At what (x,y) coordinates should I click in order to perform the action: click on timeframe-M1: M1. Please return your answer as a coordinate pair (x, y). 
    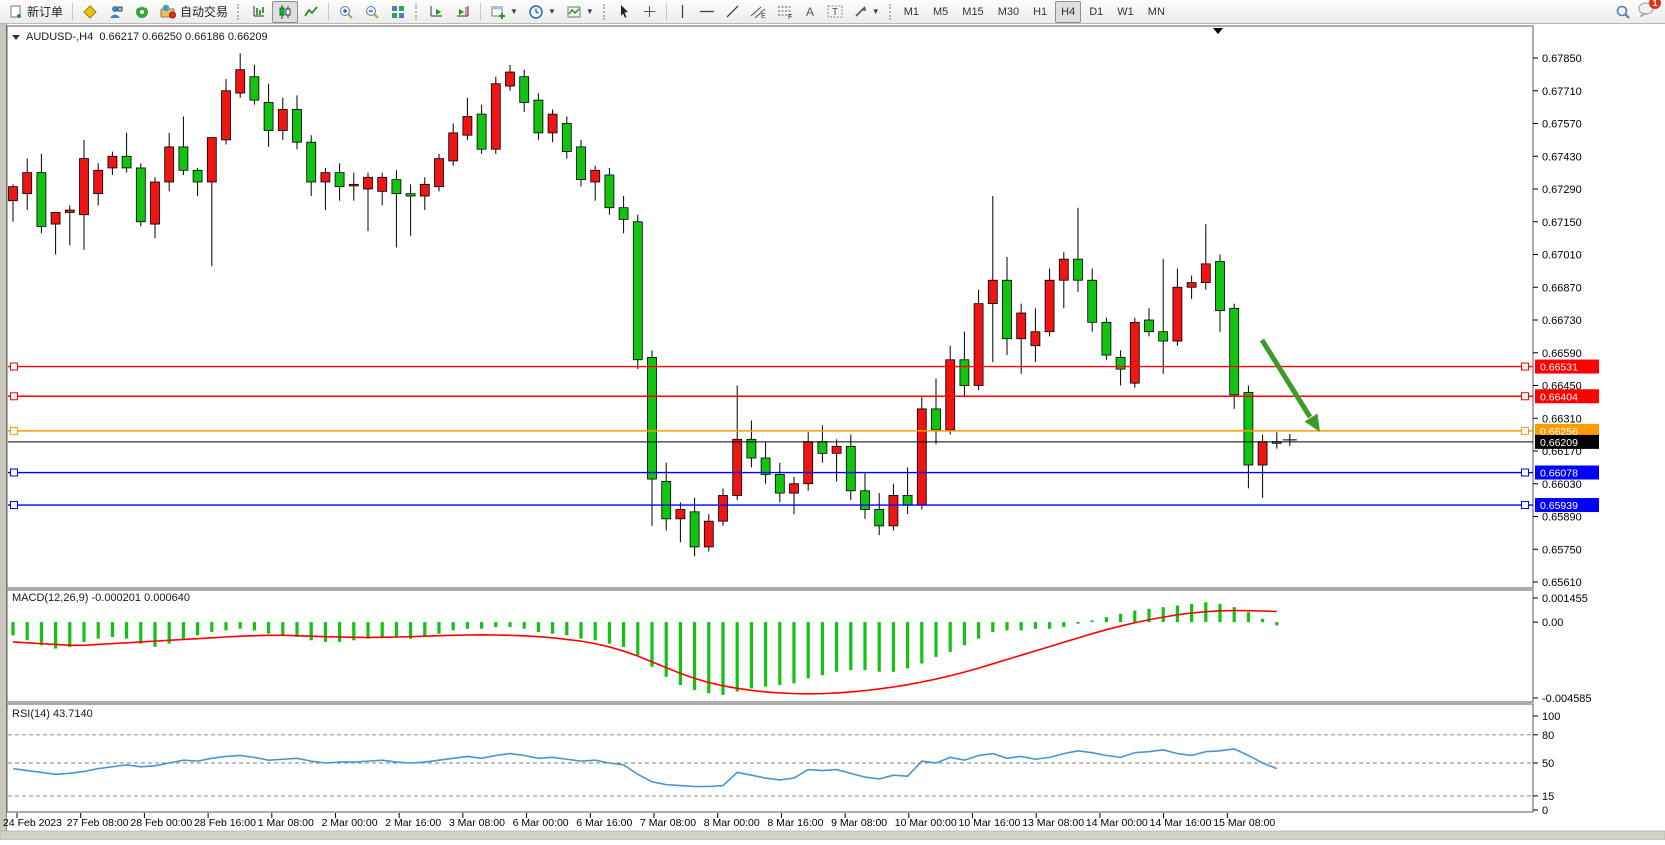
    Looking at the image, I should click on (911, 11).